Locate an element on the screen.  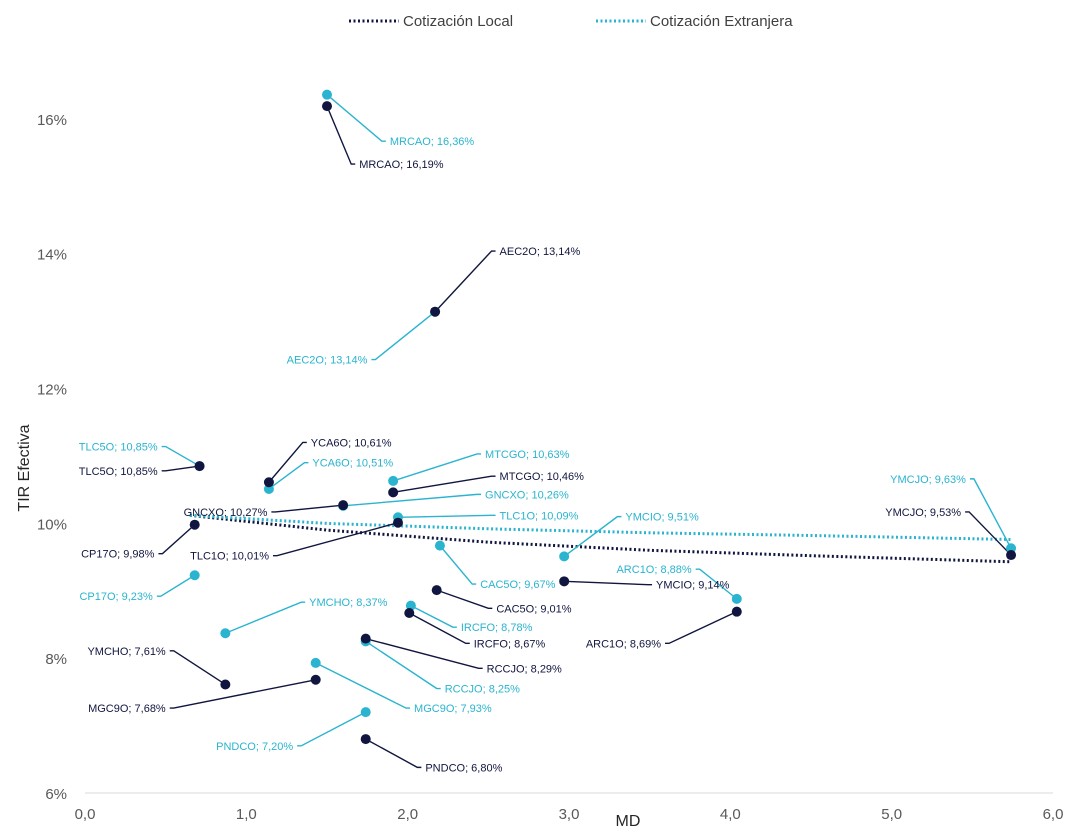
data-label-local: CAC5O; 9,01% is located at coordinates (533, 609).